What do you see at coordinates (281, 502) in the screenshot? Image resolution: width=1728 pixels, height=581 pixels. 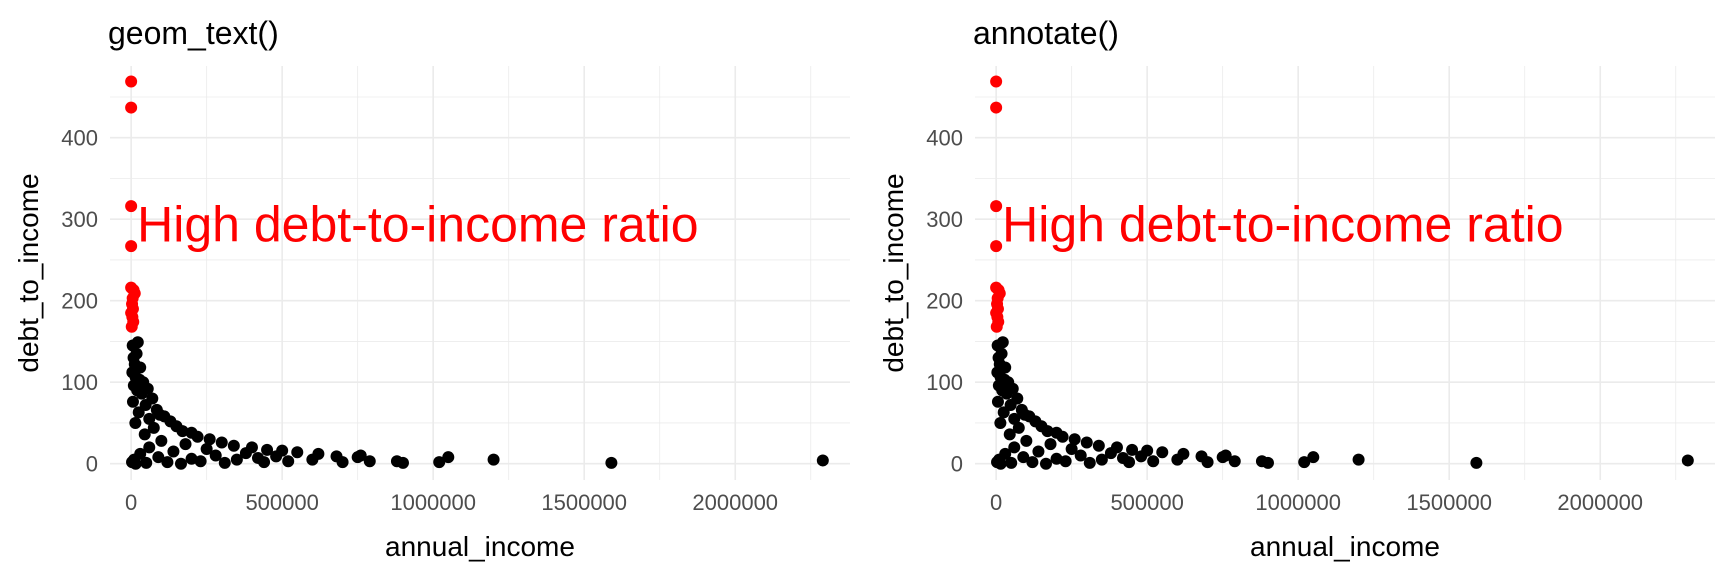 I see `x-tick-label: 500000` at bounding box center [281, 502].